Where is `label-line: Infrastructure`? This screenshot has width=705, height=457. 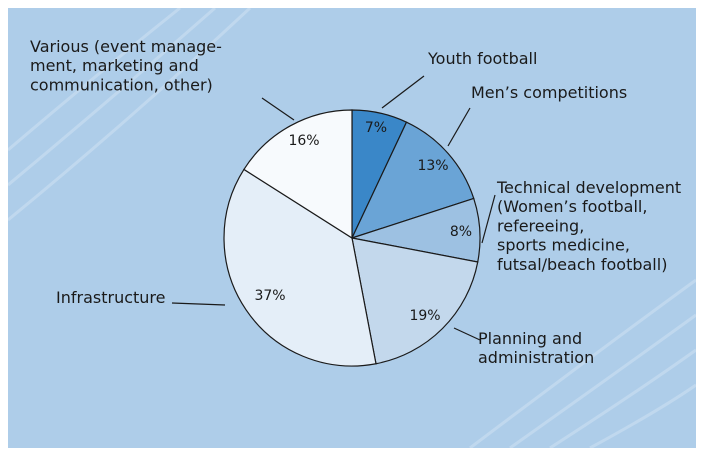 label-line: Infrastructure is located at coordinates (110, 297).